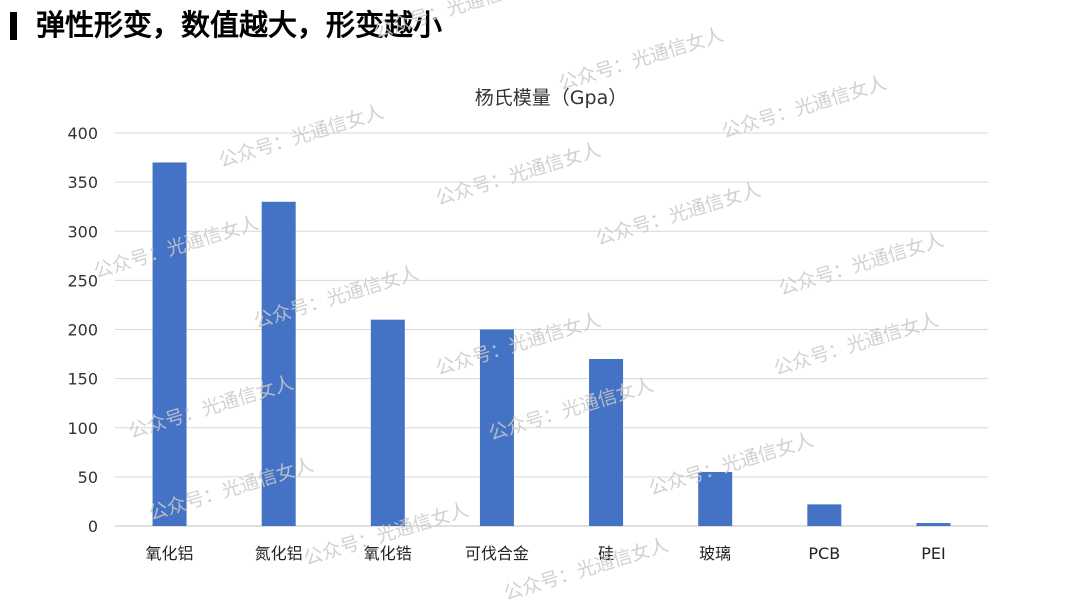 The width and height of the screenshot is (1080, 607). Describe the element at coordinates (82, 182) in the screenshot. I see `y-tick-label: 350` at that location.